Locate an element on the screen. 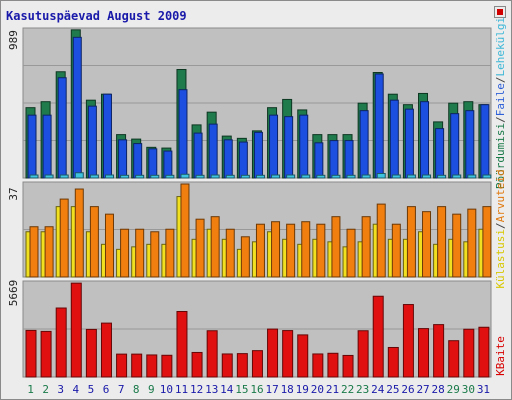 This screenshot has width=512, height=400. legend-bottom-part: KBaite is located at coordinates (500, 356).